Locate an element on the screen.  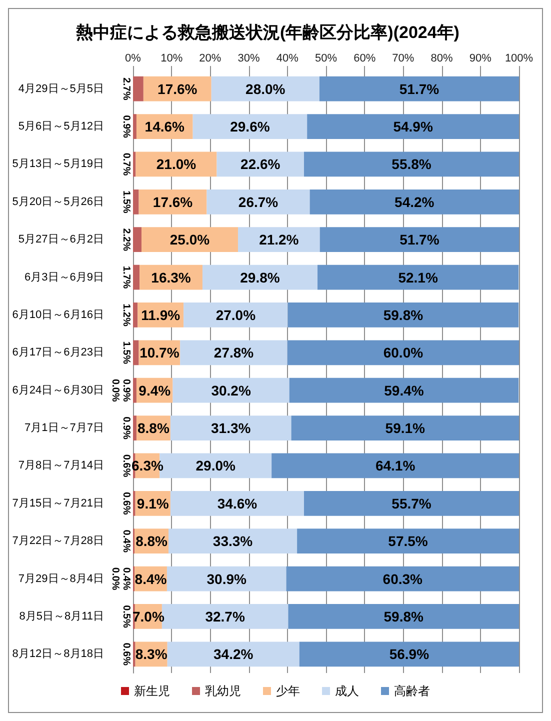
data-label: 54.9% is located at coordinates (413, 126).